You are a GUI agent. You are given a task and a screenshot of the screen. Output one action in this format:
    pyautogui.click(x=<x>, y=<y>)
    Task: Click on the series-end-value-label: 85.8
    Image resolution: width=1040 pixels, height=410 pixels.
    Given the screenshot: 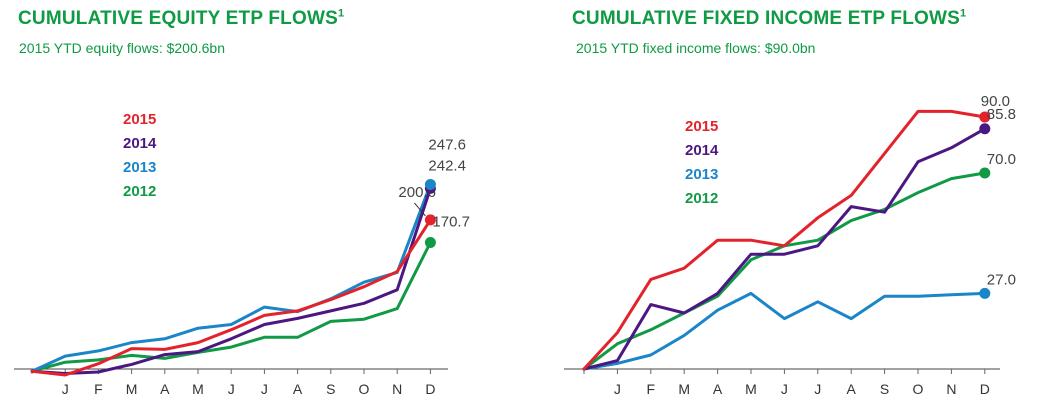 What is the action you would take?
    pyautogui.click(x=1001, y=114)
    